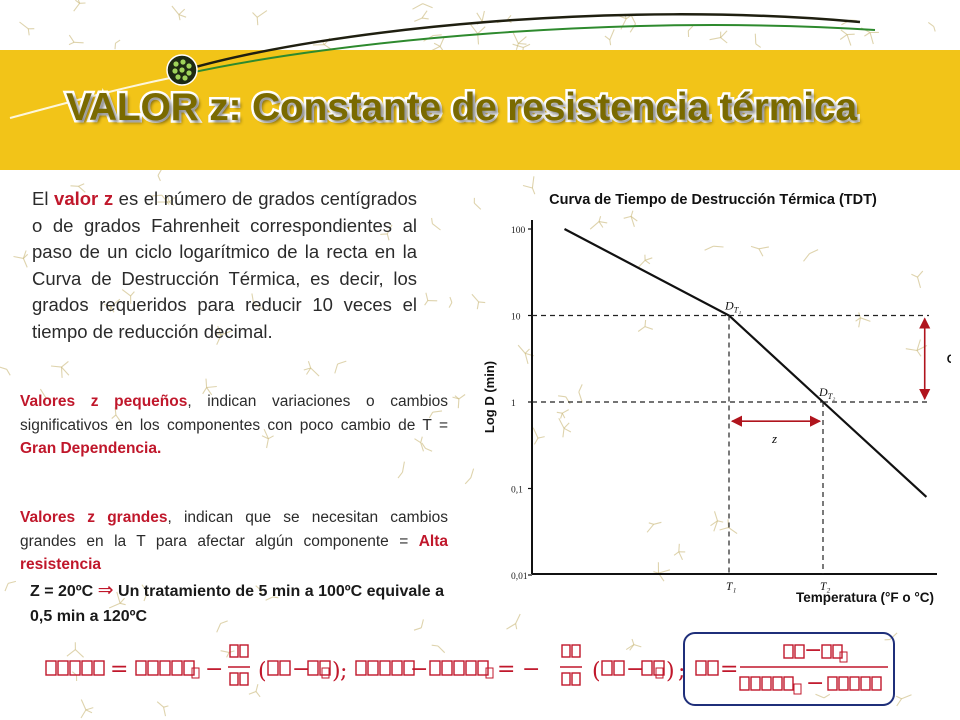 Image resolution: width=960 pixels, height=720 pixels. Describe the element at coordinates (670, 671) in the screenshot. I see `formula-operator: )` at that location.